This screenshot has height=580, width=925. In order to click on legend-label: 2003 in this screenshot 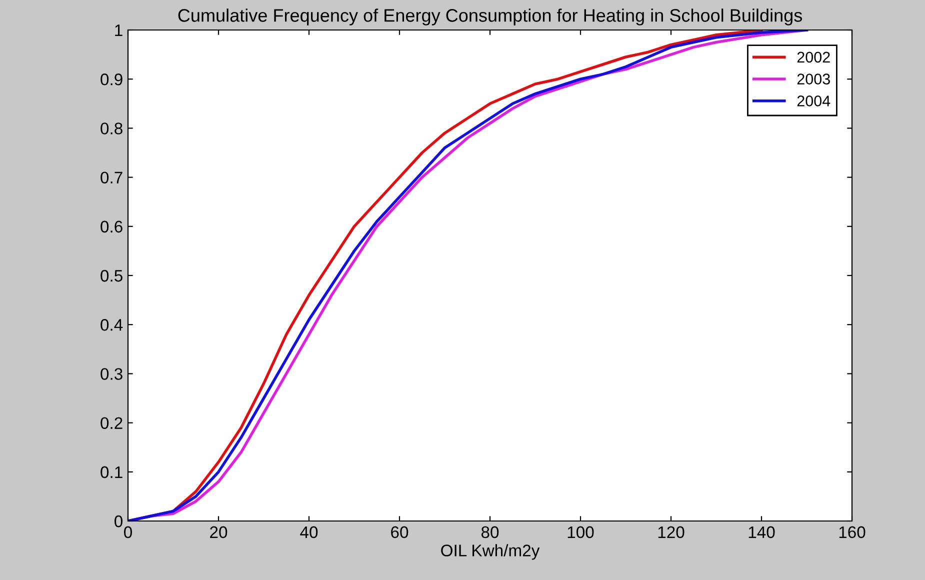, I will do `click(813, 79)`.